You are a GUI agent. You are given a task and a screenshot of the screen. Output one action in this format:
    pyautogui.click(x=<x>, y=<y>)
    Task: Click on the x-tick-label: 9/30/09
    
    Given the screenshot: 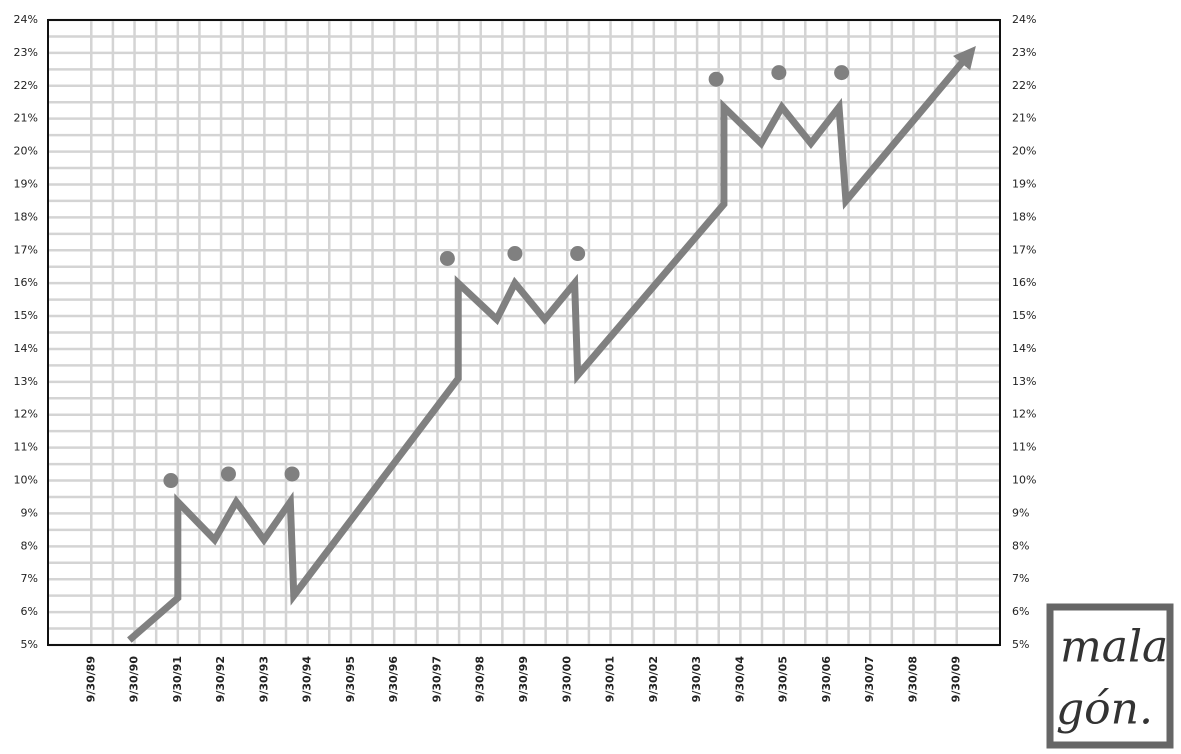 What is the action you would take?
    pyautogui.click(x=956, y=679)
    